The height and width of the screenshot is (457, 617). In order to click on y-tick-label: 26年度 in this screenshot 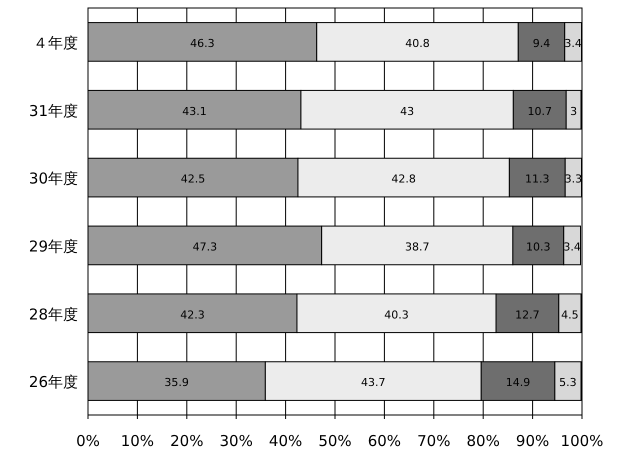, I will do `click(53, 382)`.